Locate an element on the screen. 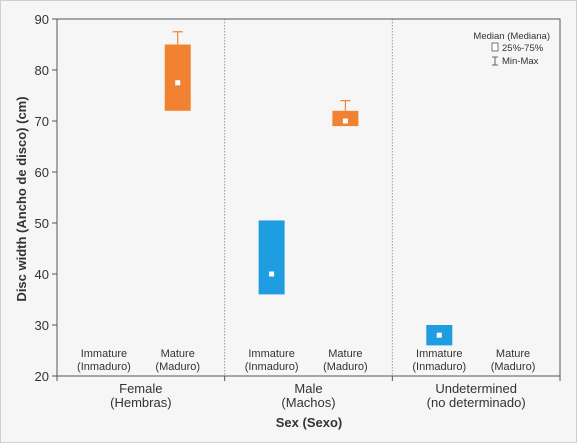  y-axis-label: Disc width (Ancho de disco) (cm) is located at coordinates (21, 198).